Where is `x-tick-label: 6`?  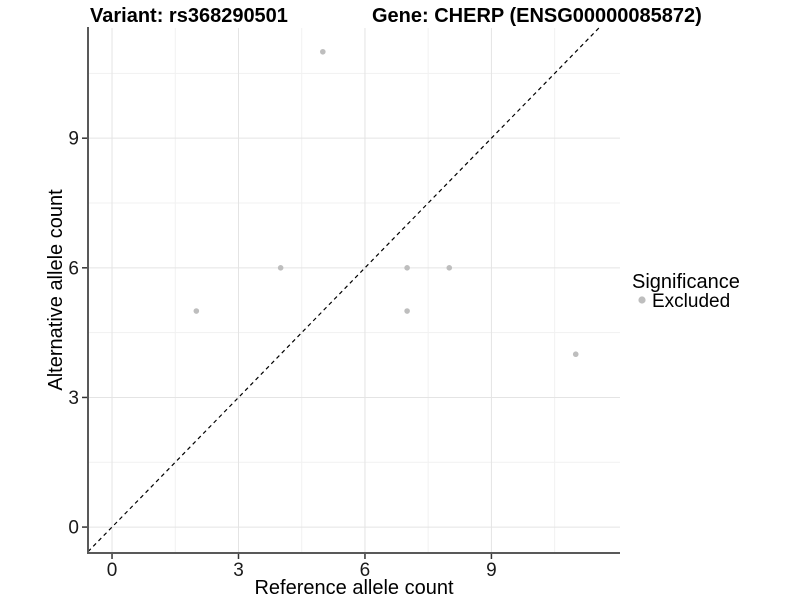
x-tick-label: 6 is located at coordinates (365, 570).